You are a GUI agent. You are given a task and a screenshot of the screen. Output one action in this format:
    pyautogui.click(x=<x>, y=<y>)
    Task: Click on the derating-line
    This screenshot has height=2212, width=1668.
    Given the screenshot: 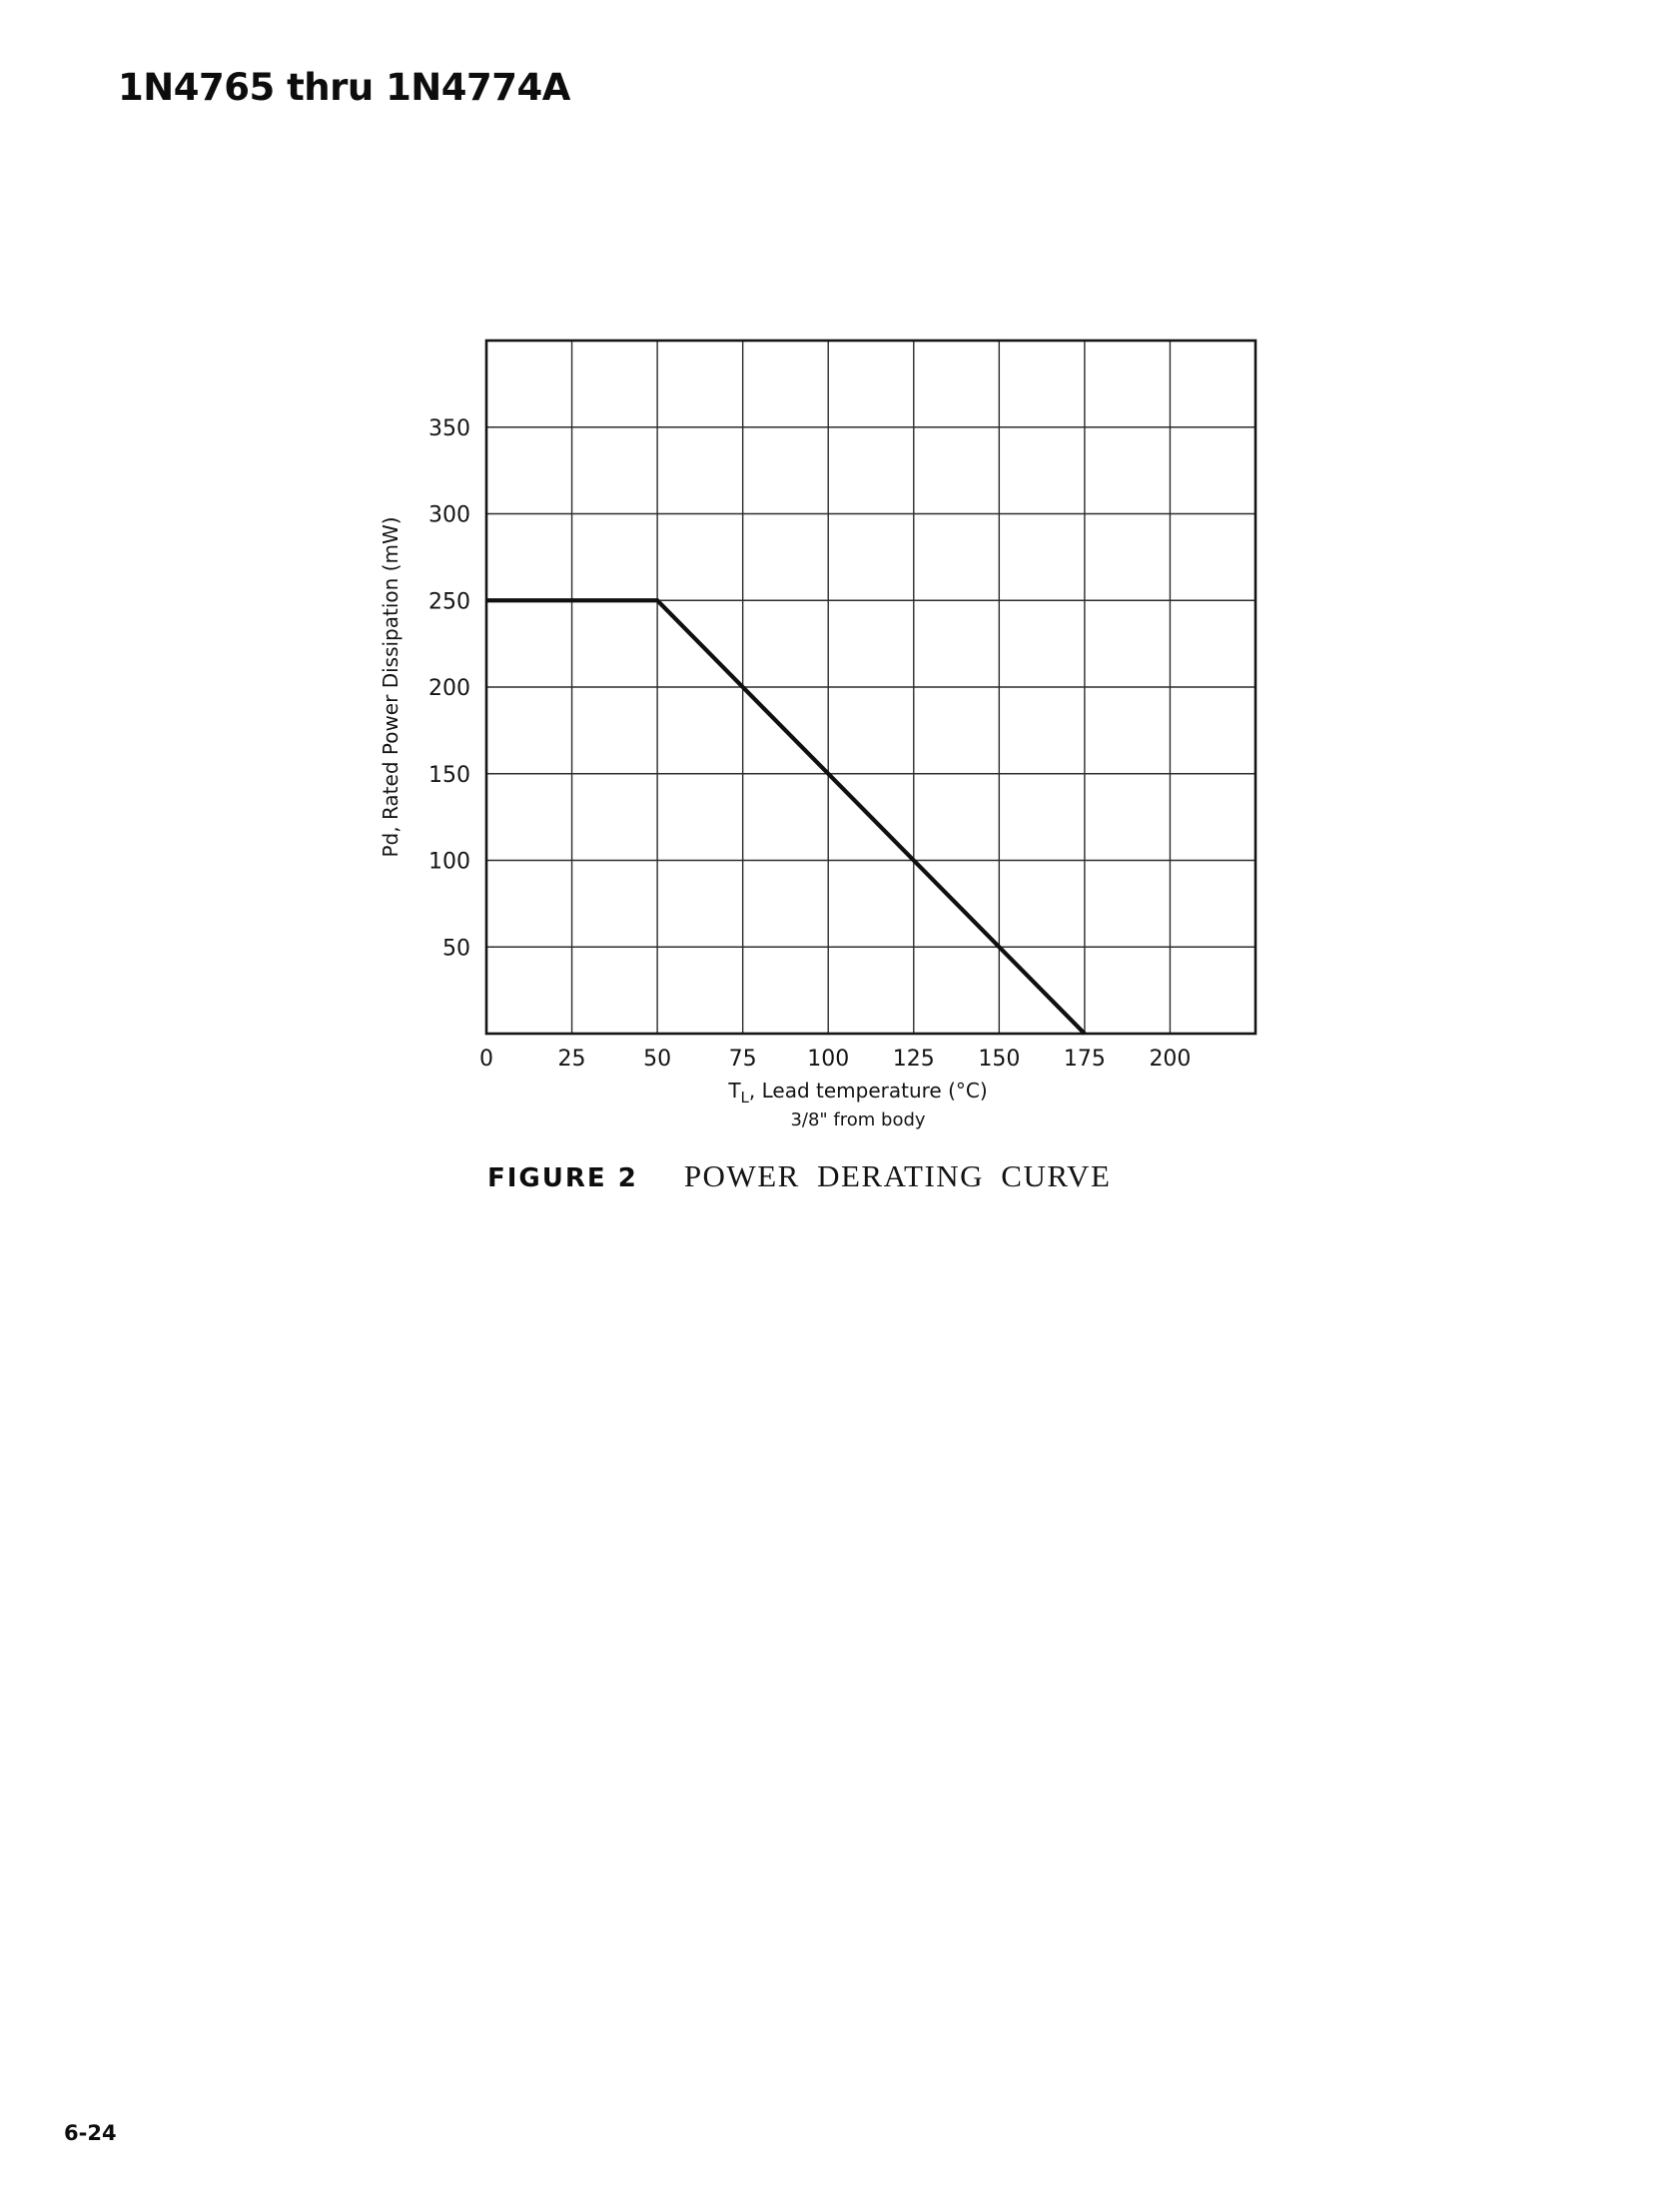 What is the action you would take?
    pyautogui.click(x=786, y=817)
    